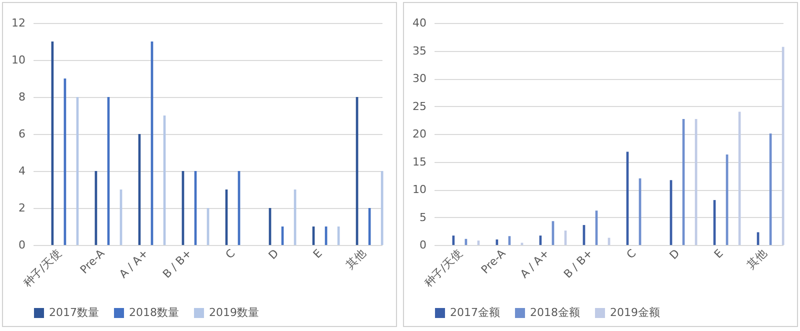 The image size is (800, 331). Describe the element at coordinates (22, 171) in the screenshot. I see `y-tick-label: 4` at that location.